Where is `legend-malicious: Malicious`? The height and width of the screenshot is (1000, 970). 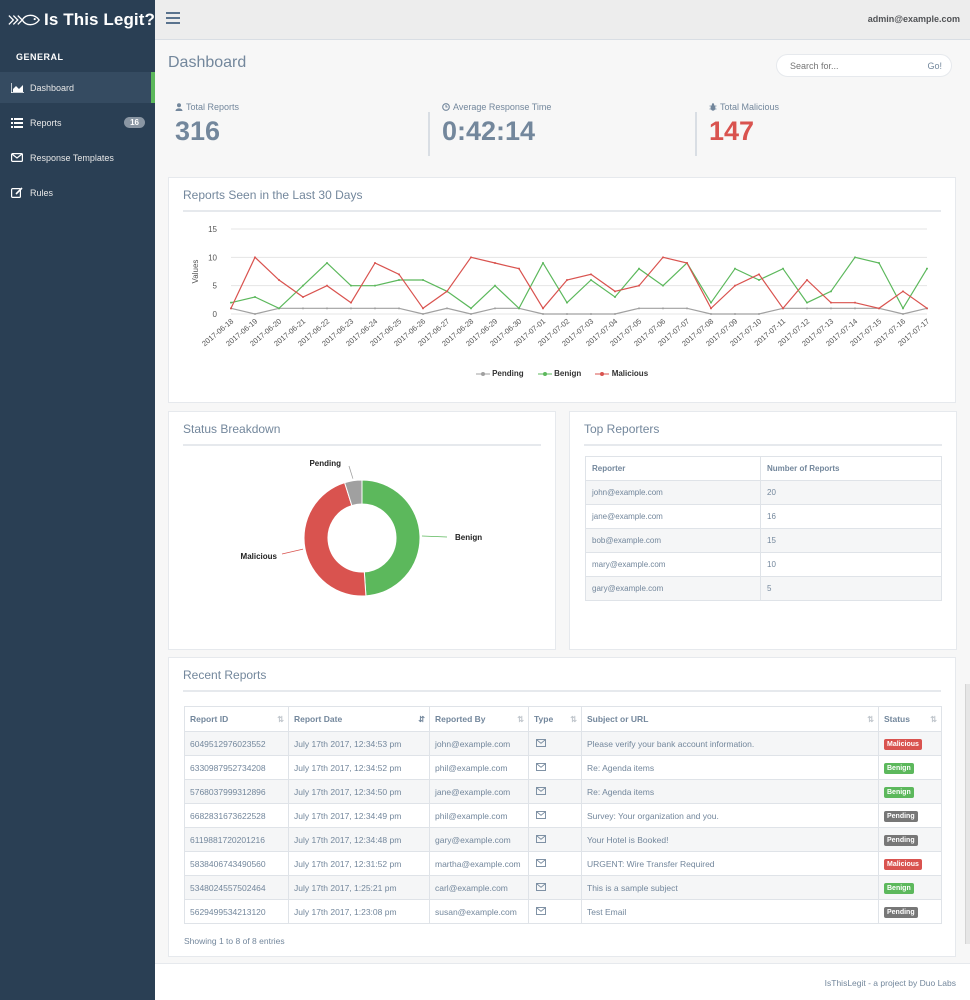 legend-malicious: Malicious is located at coordinates (621, 373).